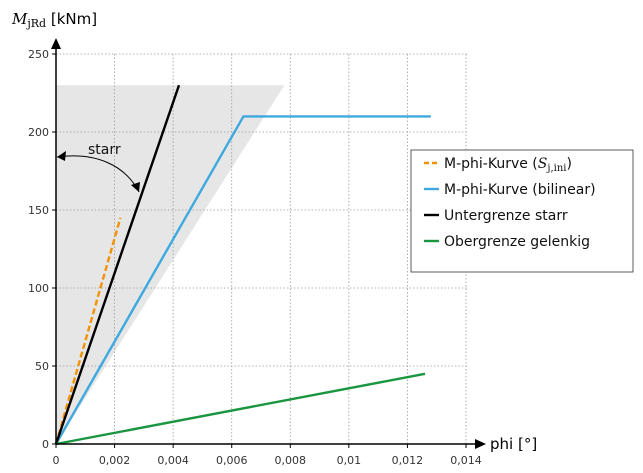 This screenshot has width=643, height=473. I want to click on x-tick-label: 0,01, so click(349, 460).